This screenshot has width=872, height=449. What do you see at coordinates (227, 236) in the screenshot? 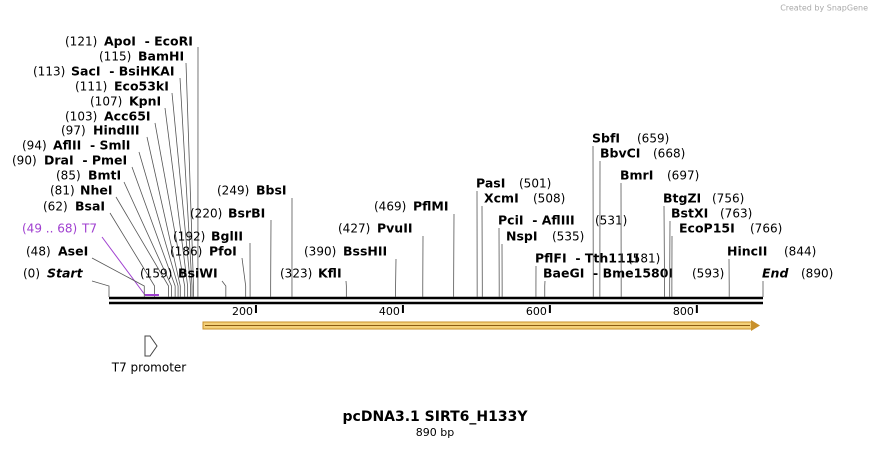
I see `site-name: BglII` at bounding box center [227, 236].